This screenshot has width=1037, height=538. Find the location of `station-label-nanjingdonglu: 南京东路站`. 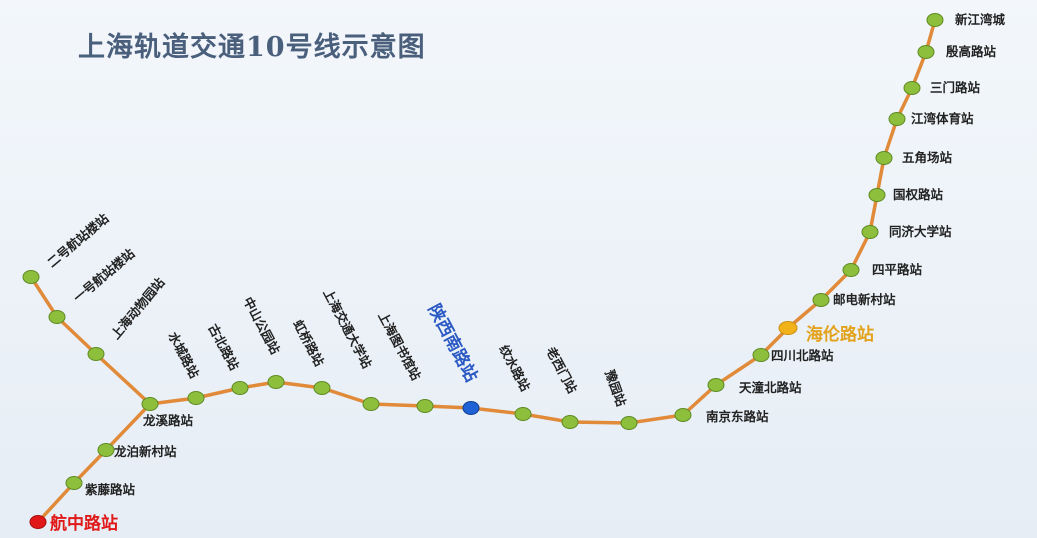

station-label-nanjingdonglu: 南京东路站 is located at coordinates (737, 416).